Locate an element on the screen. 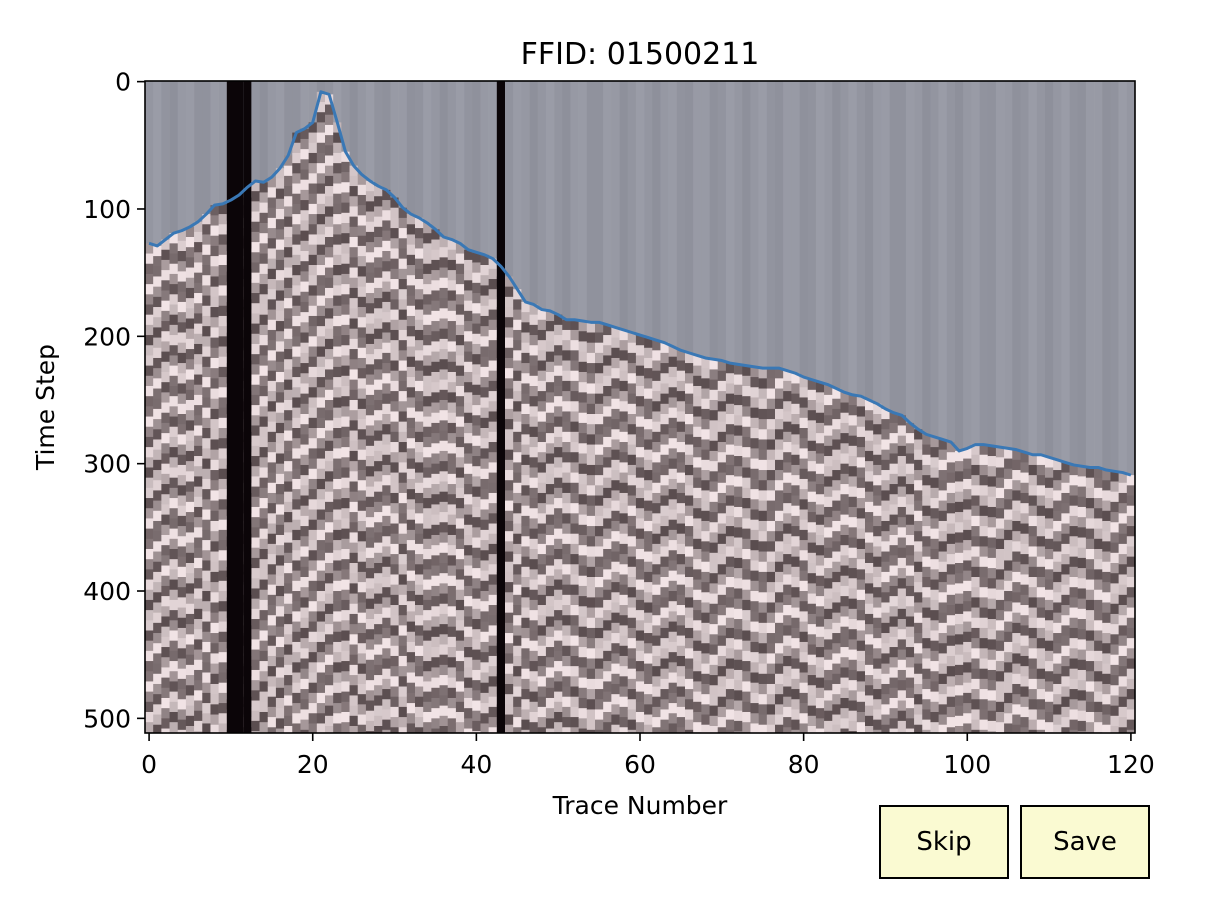  background-column is located at coordinates (763, 225).